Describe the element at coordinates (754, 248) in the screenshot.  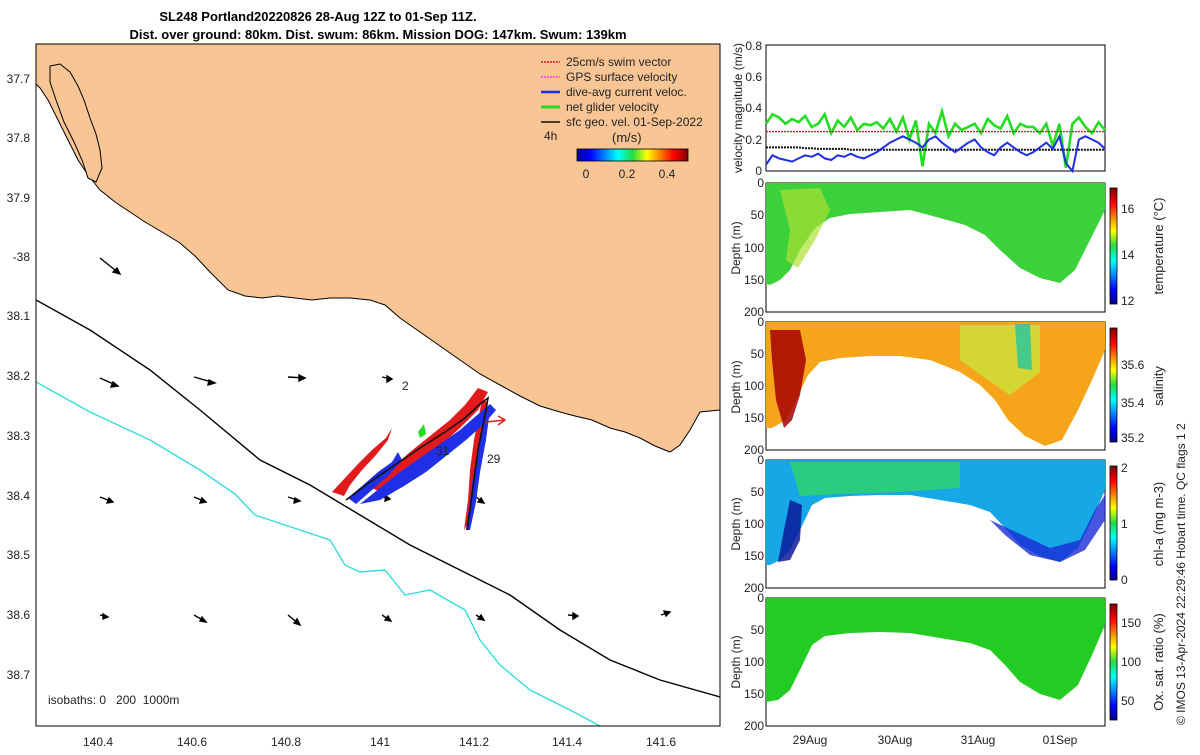
I see `temperature-ytick-100: 100` at that location.